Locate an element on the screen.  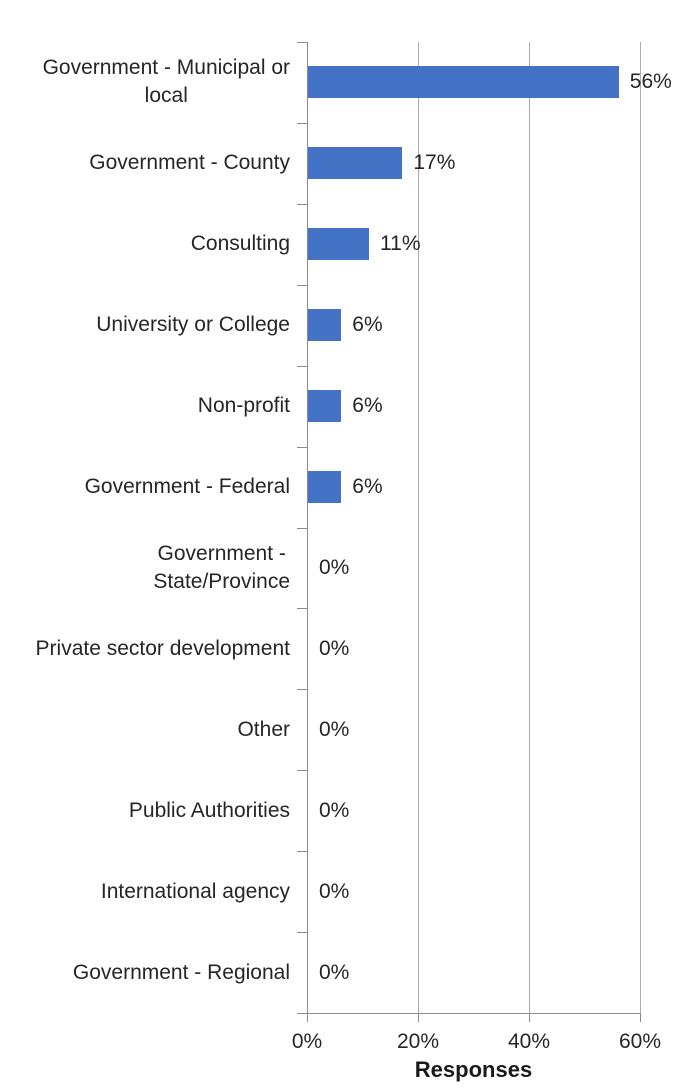
category-label-text: University or College is located at coordinates (193, 325).